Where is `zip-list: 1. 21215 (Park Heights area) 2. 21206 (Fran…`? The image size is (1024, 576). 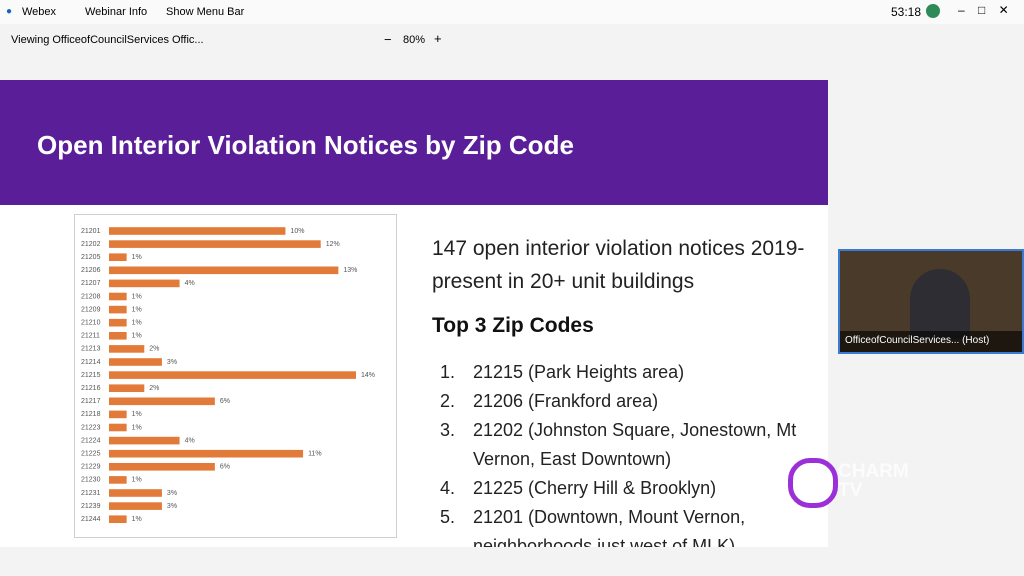 zip-list: 1. 21215 (Park Heights area) 2. 21206 (Fran… is located at coordinates (630, 452).